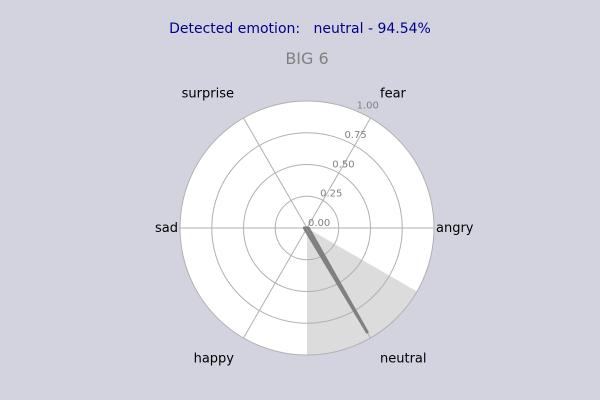  What do you see at coordinates (208, 94) in the screenshot?
I see `category-label-surprise: surprise` at bounding box center [208, 94].